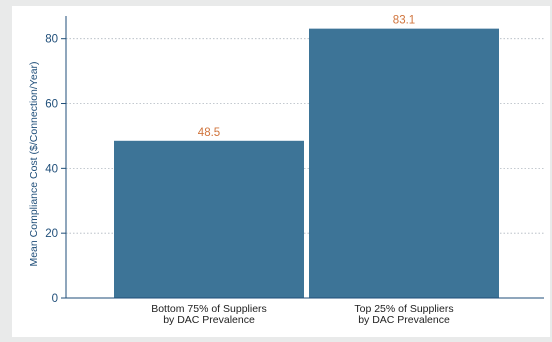 Image resolution: width=552 pixels, height=342 pixels. What do you see at coordinates (404, 21) in the screenshot?
I see `bar-value-label-1: 83.1` at bounding box center [404, 21].